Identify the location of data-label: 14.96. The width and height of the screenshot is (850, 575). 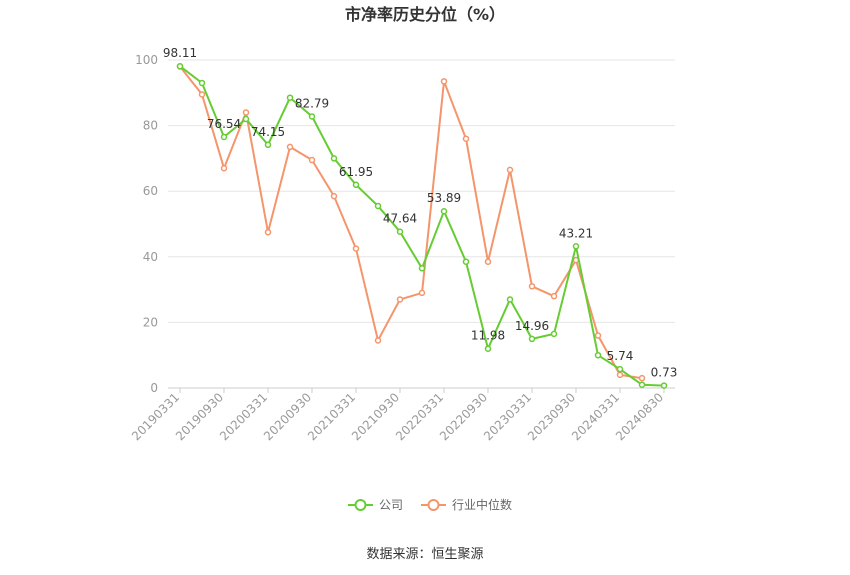
(532, 326).